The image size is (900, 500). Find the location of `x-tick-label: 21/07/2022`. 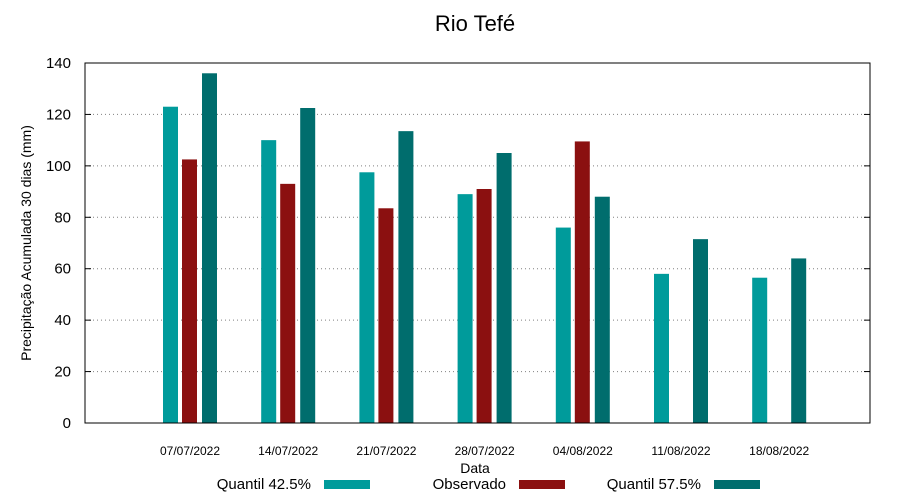

x-tick-label: 21/07/2022 is located at coordinates (386, 451).